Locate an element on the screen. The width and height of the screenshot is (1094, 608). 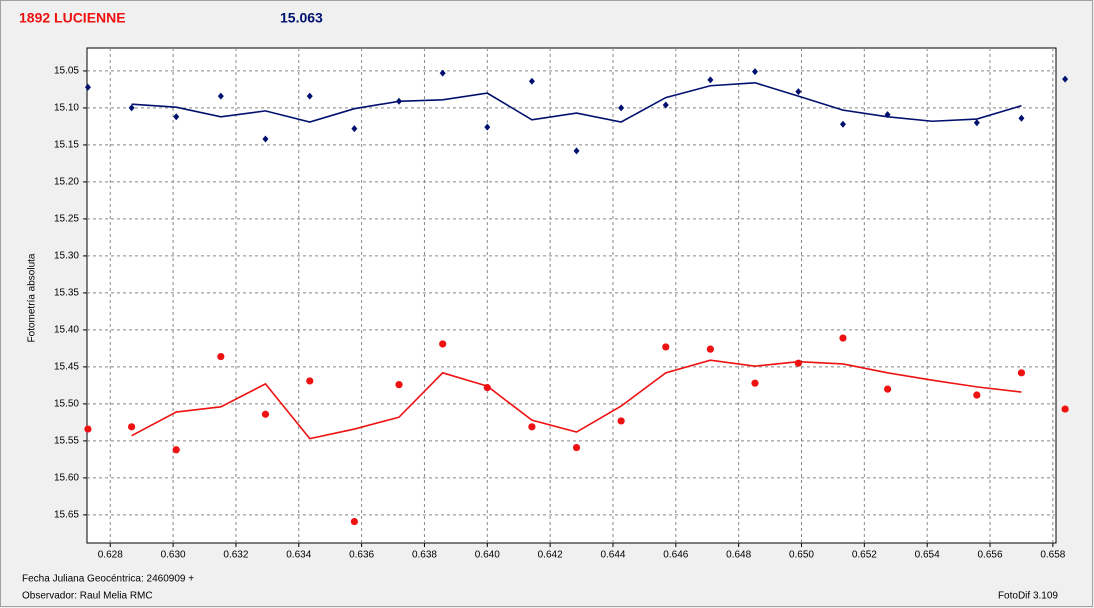
x-tick-label: 0.648 is located at coordinates (738, 555).